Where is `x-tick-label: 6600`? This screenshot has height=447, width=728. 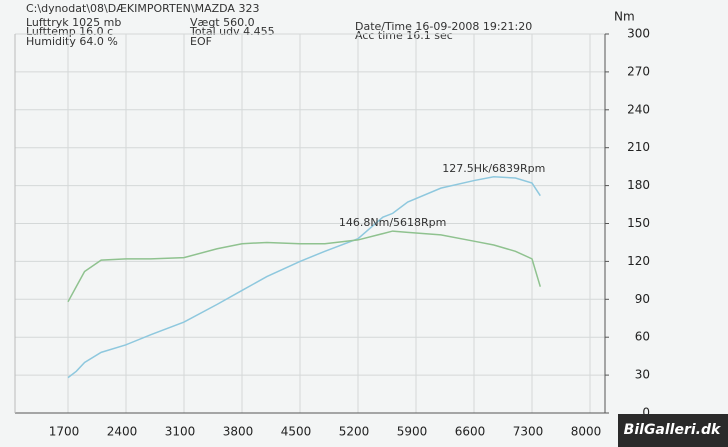
x-tick-label: 6600 is located at coordinates (470, 432).